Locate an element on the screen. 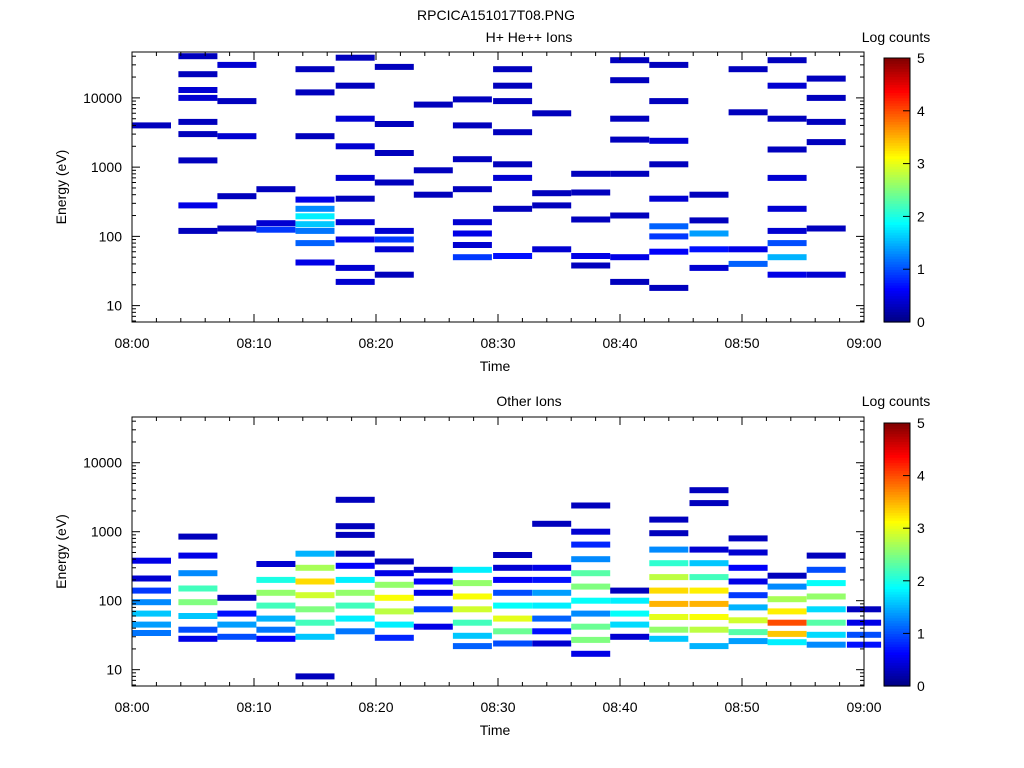 The height and width of the screenshot is (768, 1024). x-tick-label: 09:00 is located at coordinates (863, 707).